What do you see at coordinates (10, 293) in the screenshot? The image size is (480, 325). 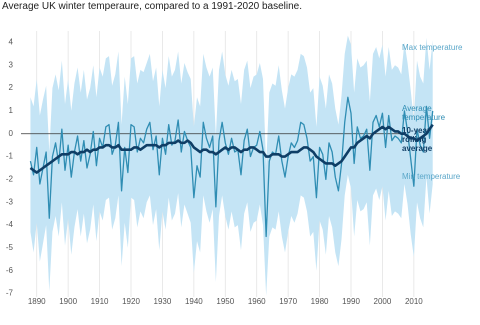 I see `y-tick-label: -7` at bounding box center [10, 293].